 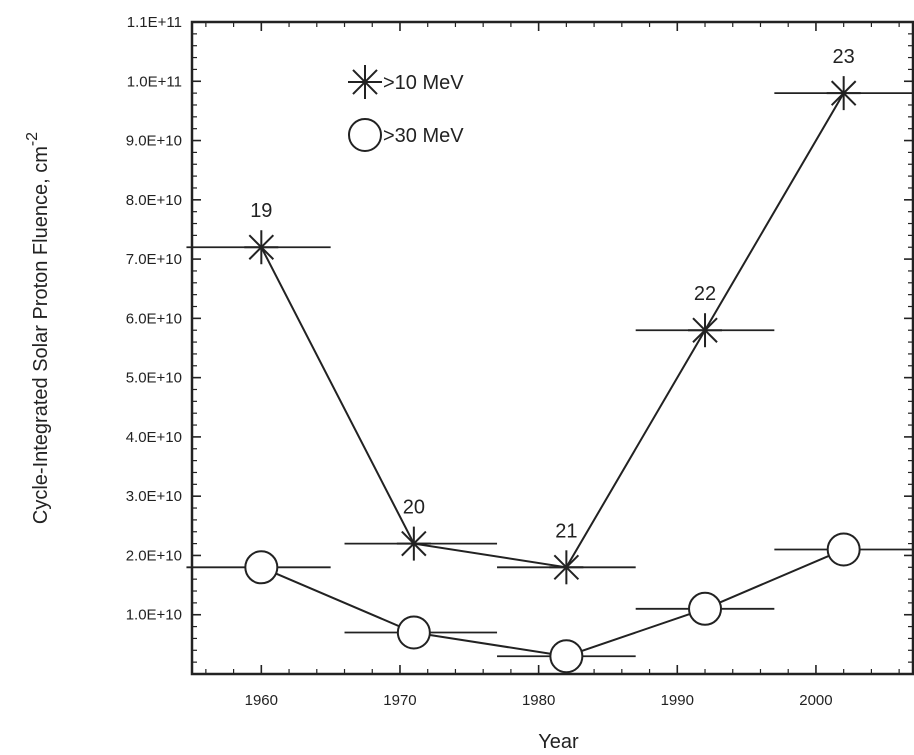 I want to click on legend-label: >10 MeV, so click(x=423, y=83).